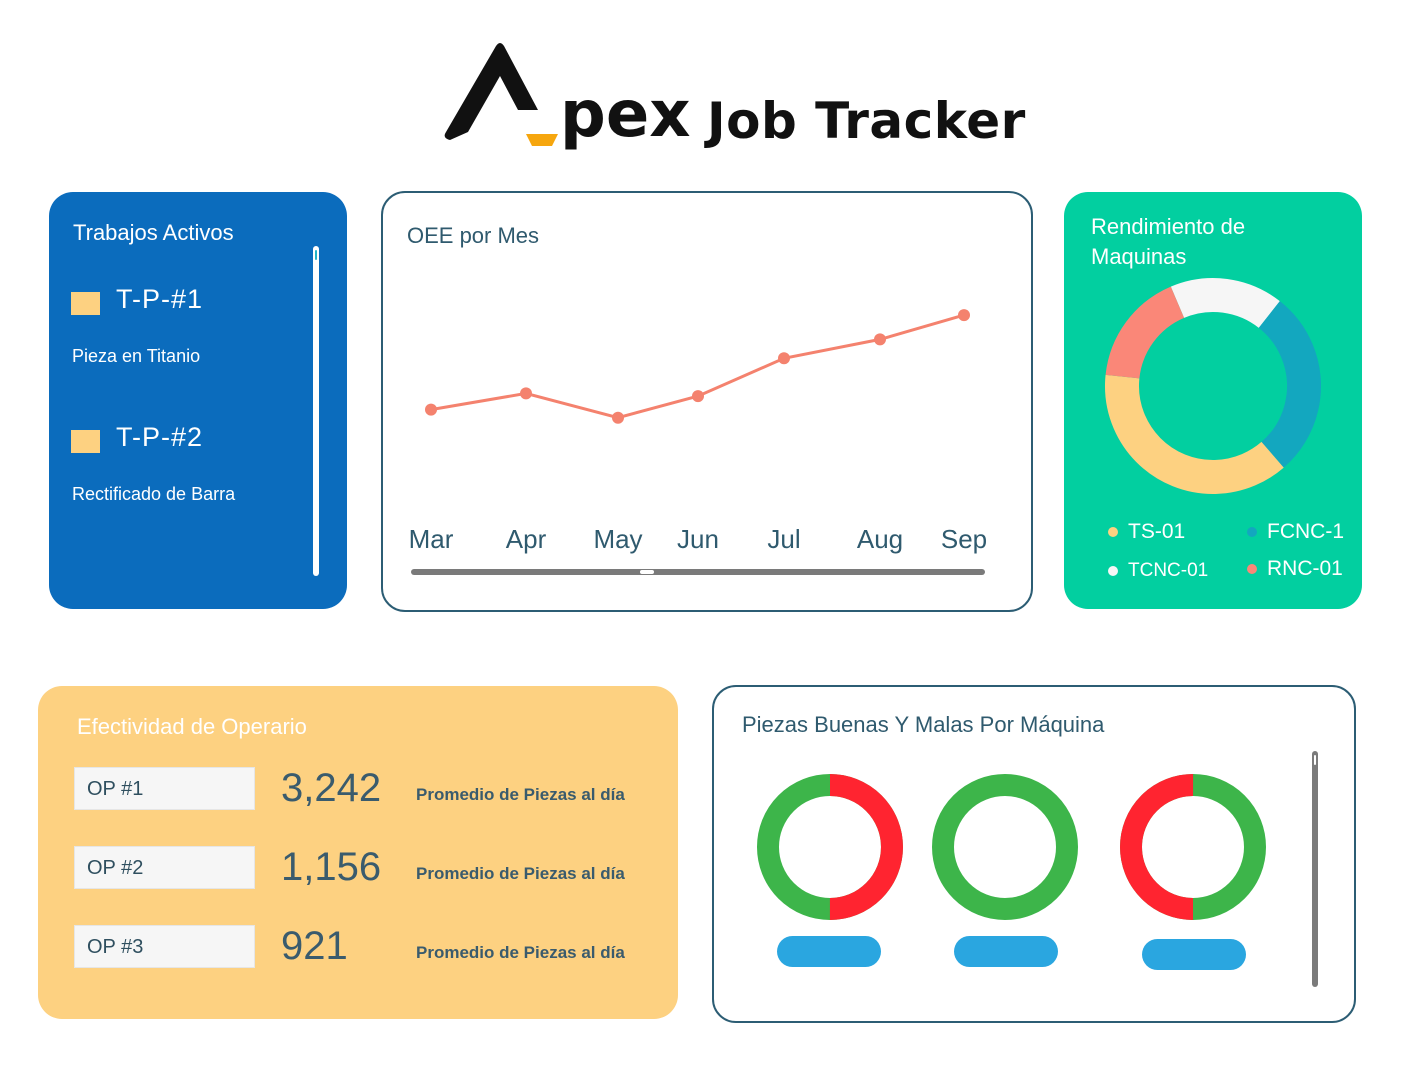  I want to click on operator-average-value: 921, so click(314, 946).